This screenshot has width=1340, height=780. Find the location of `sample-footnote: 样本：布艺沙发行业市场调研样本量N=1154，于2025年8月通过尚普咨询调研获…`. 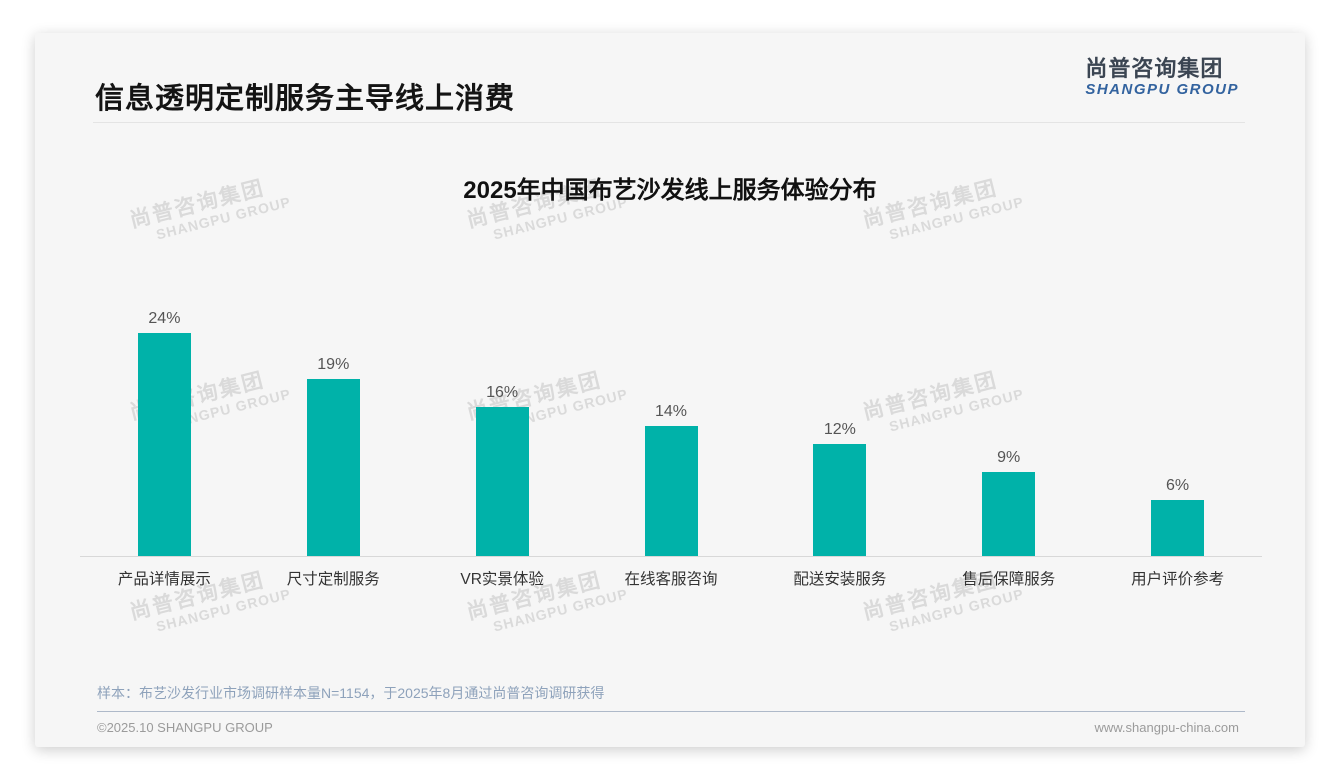

sample-footnote: 样本：布艺沙发行业市场调研样本量N=1154，于2025年8月通过尚普咨询调研获… is located at coordinates (351, 693).